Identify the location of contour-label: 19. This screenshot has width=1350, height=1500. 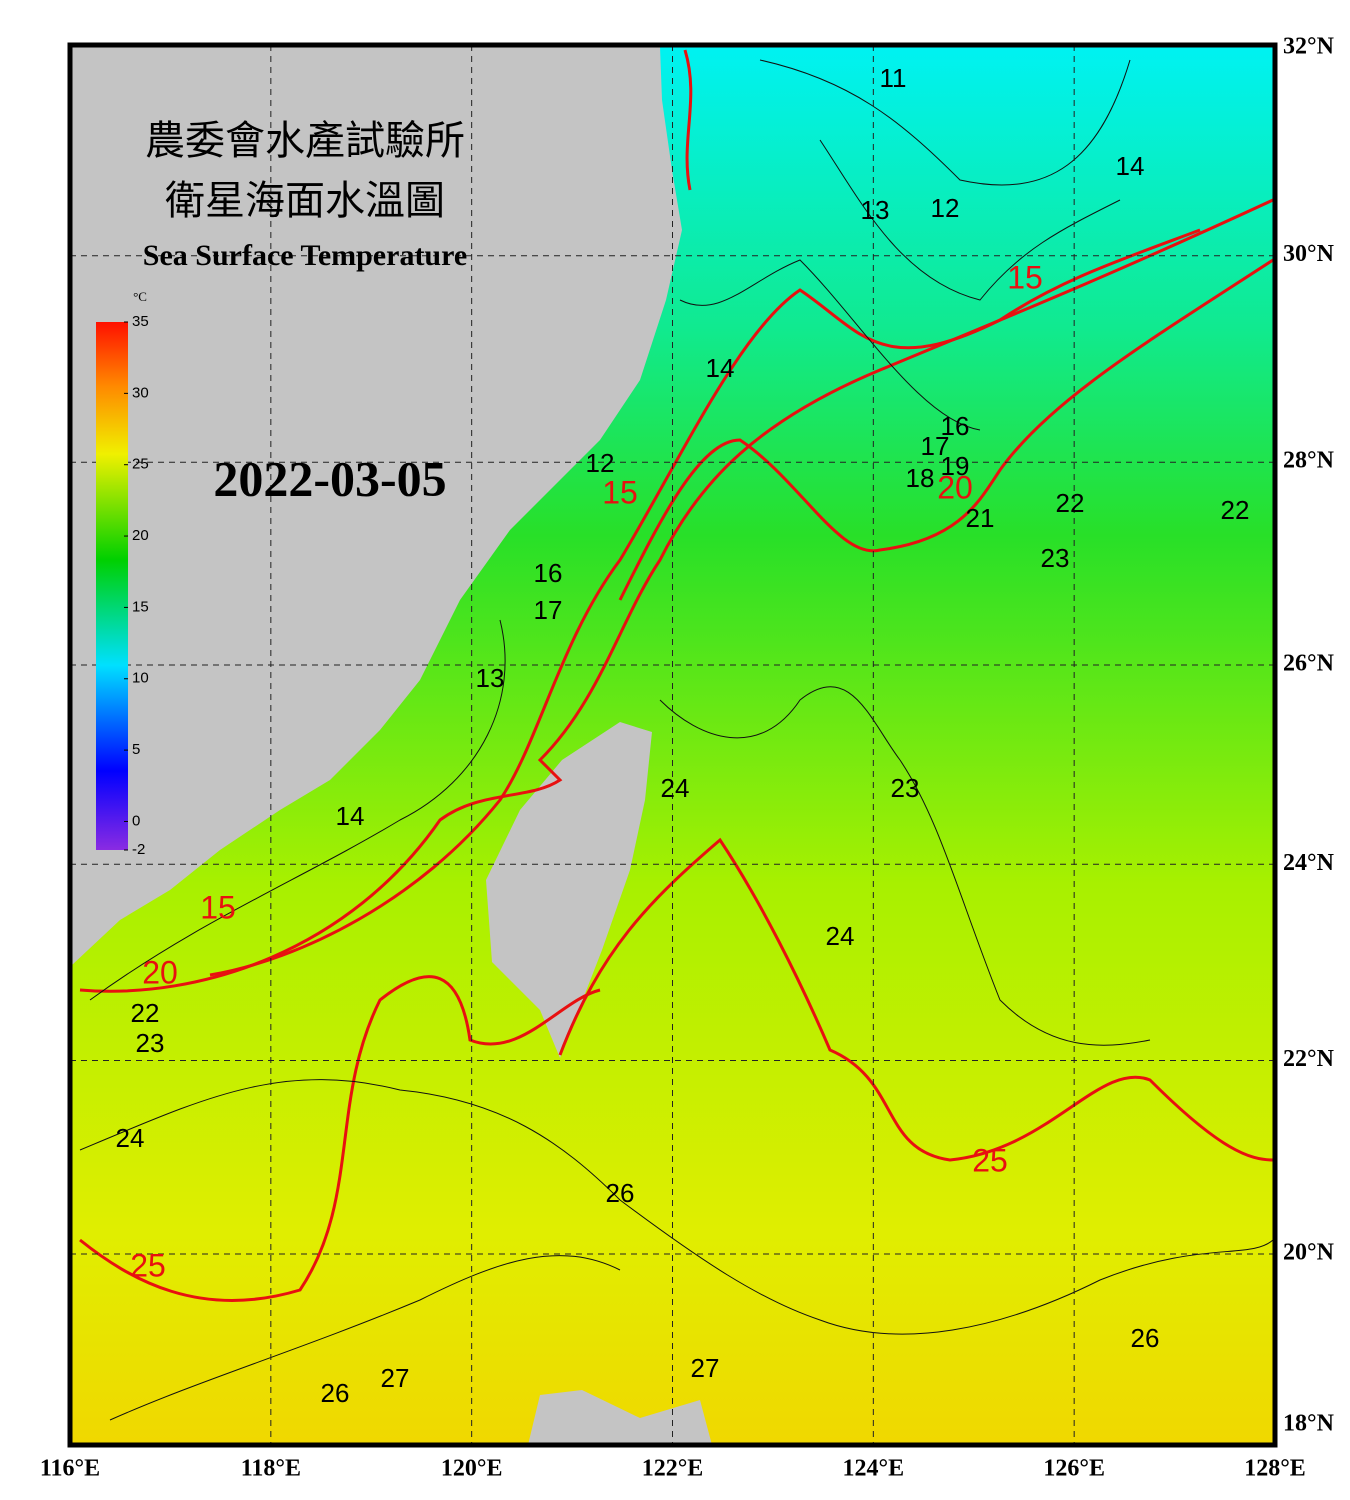
(955, 466).